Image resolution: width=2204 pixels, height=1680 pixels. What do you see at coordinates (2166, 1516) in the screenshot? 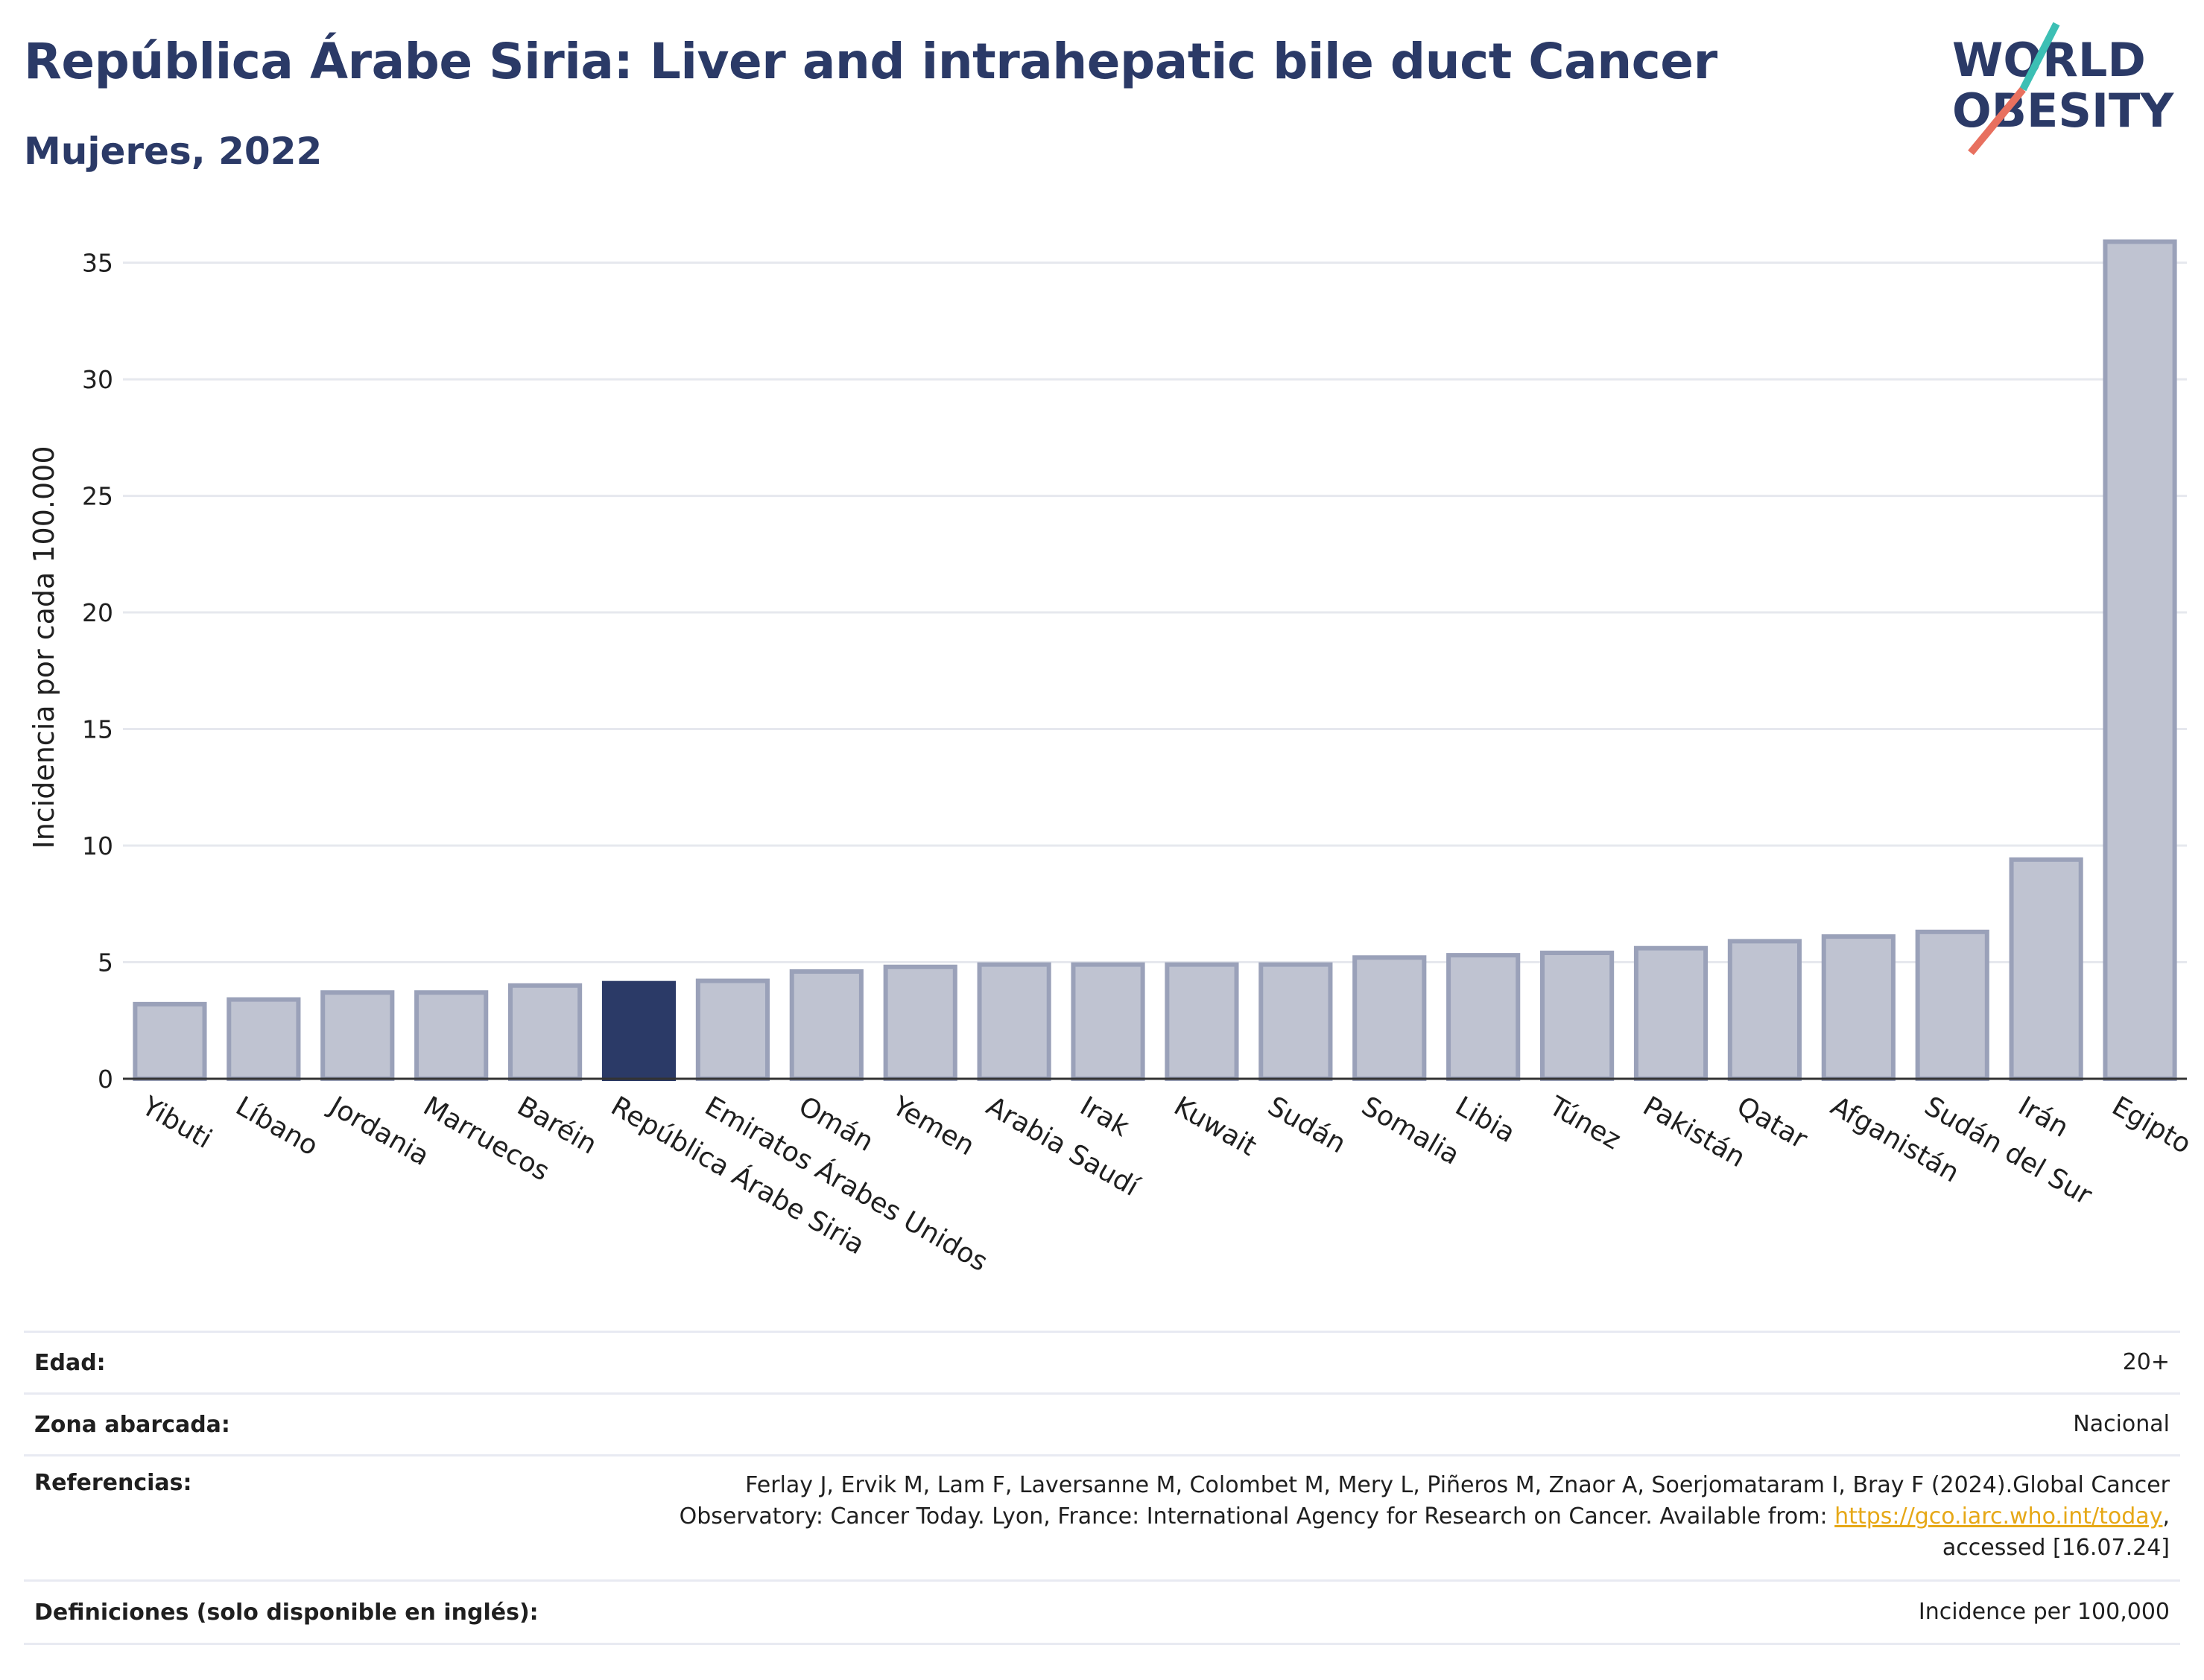
I see `reference-line2-end: ,` at bounding box center [2166, 1516].